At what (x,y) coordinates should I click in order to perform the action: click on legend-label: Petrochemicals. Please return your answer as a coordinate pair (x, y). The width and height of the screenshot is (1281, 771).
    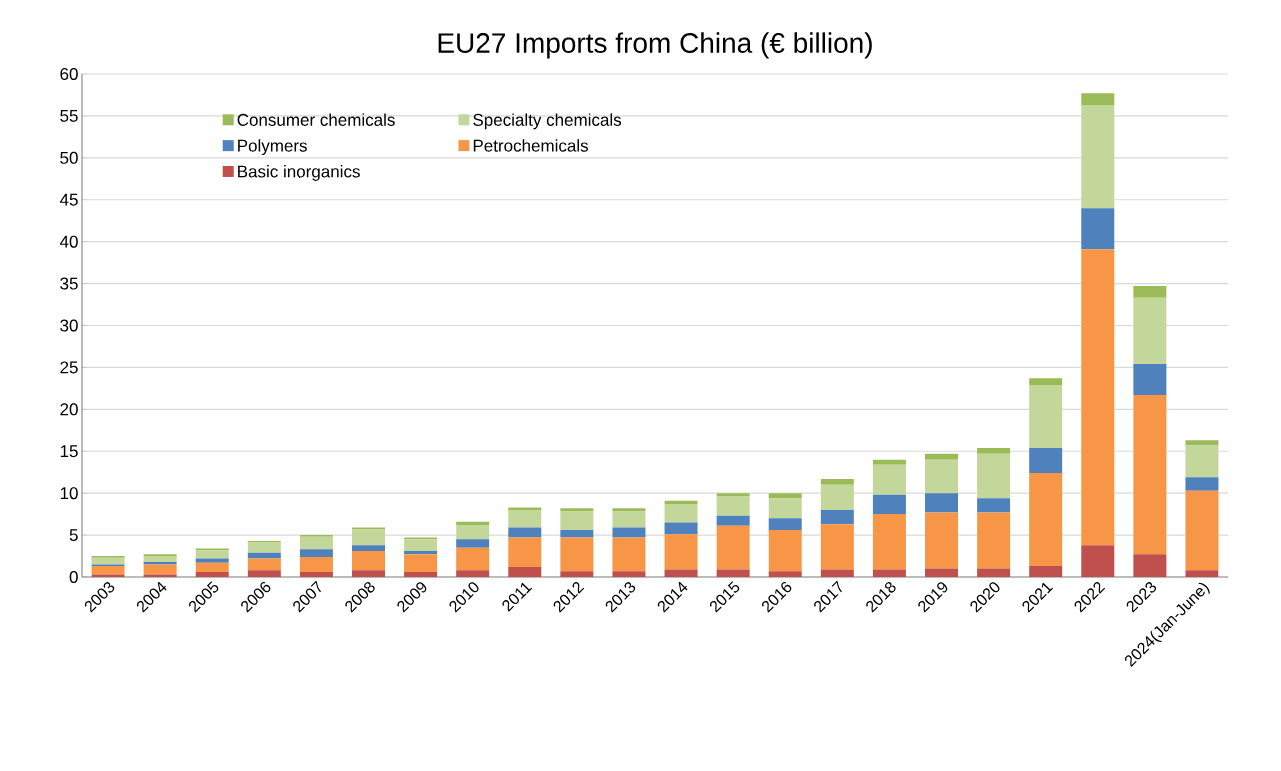
    Looking at the image, I should click on (531, 145).